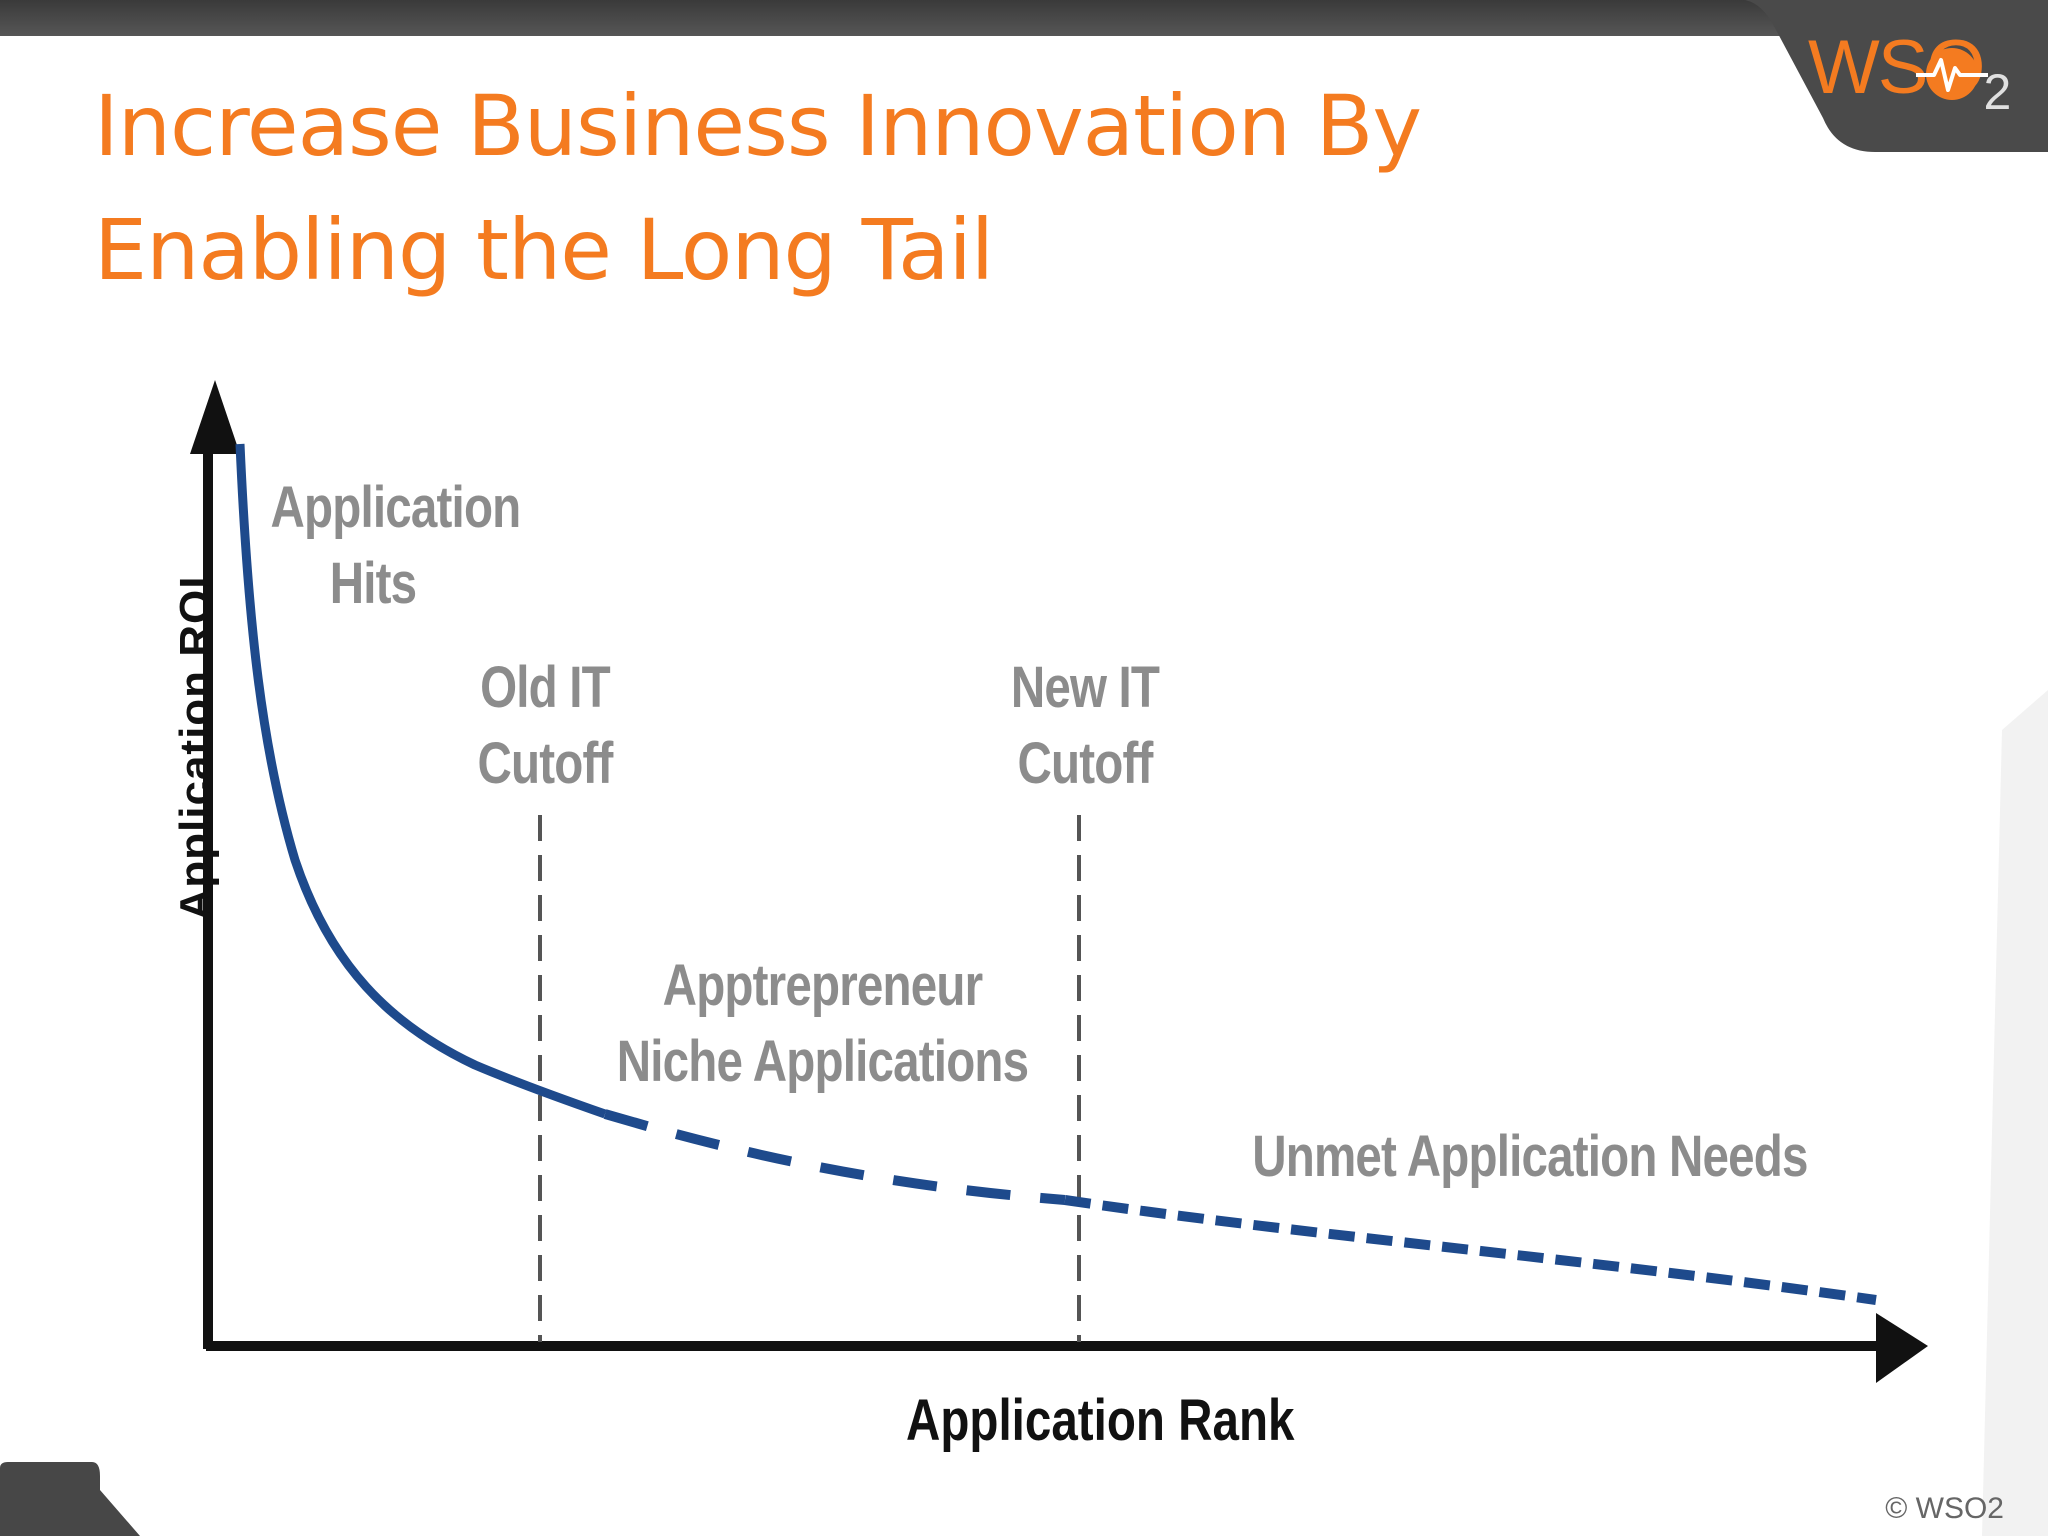  I want to click on logo-subscript: 2, so click(1997, 92).